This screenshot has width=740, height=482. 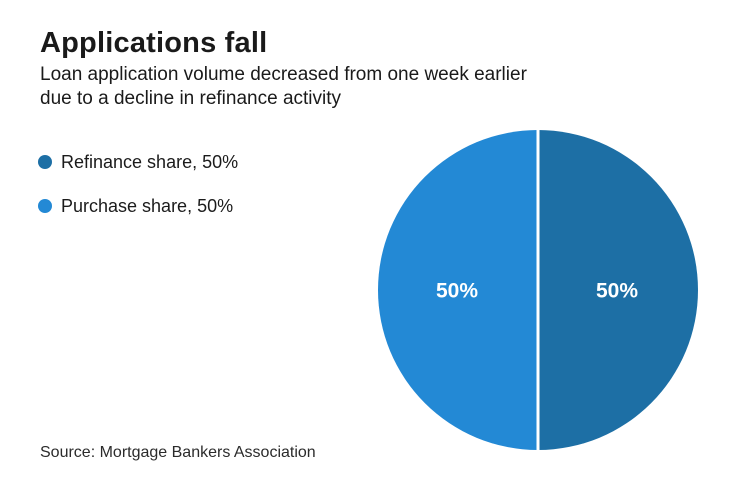 I want to click on pie-label-refinance: 50%, so click(x=617, y=291).